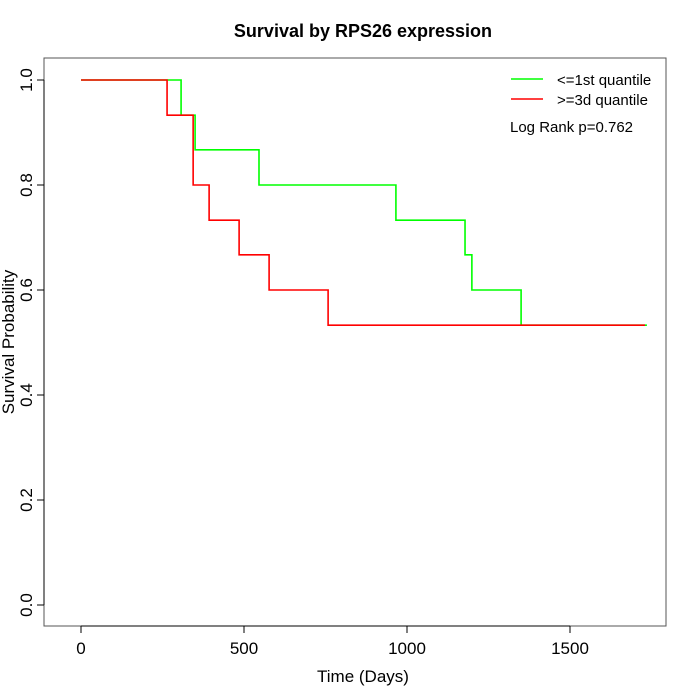  I want to click on y-tick-label: 0.0, so click(26, 605).